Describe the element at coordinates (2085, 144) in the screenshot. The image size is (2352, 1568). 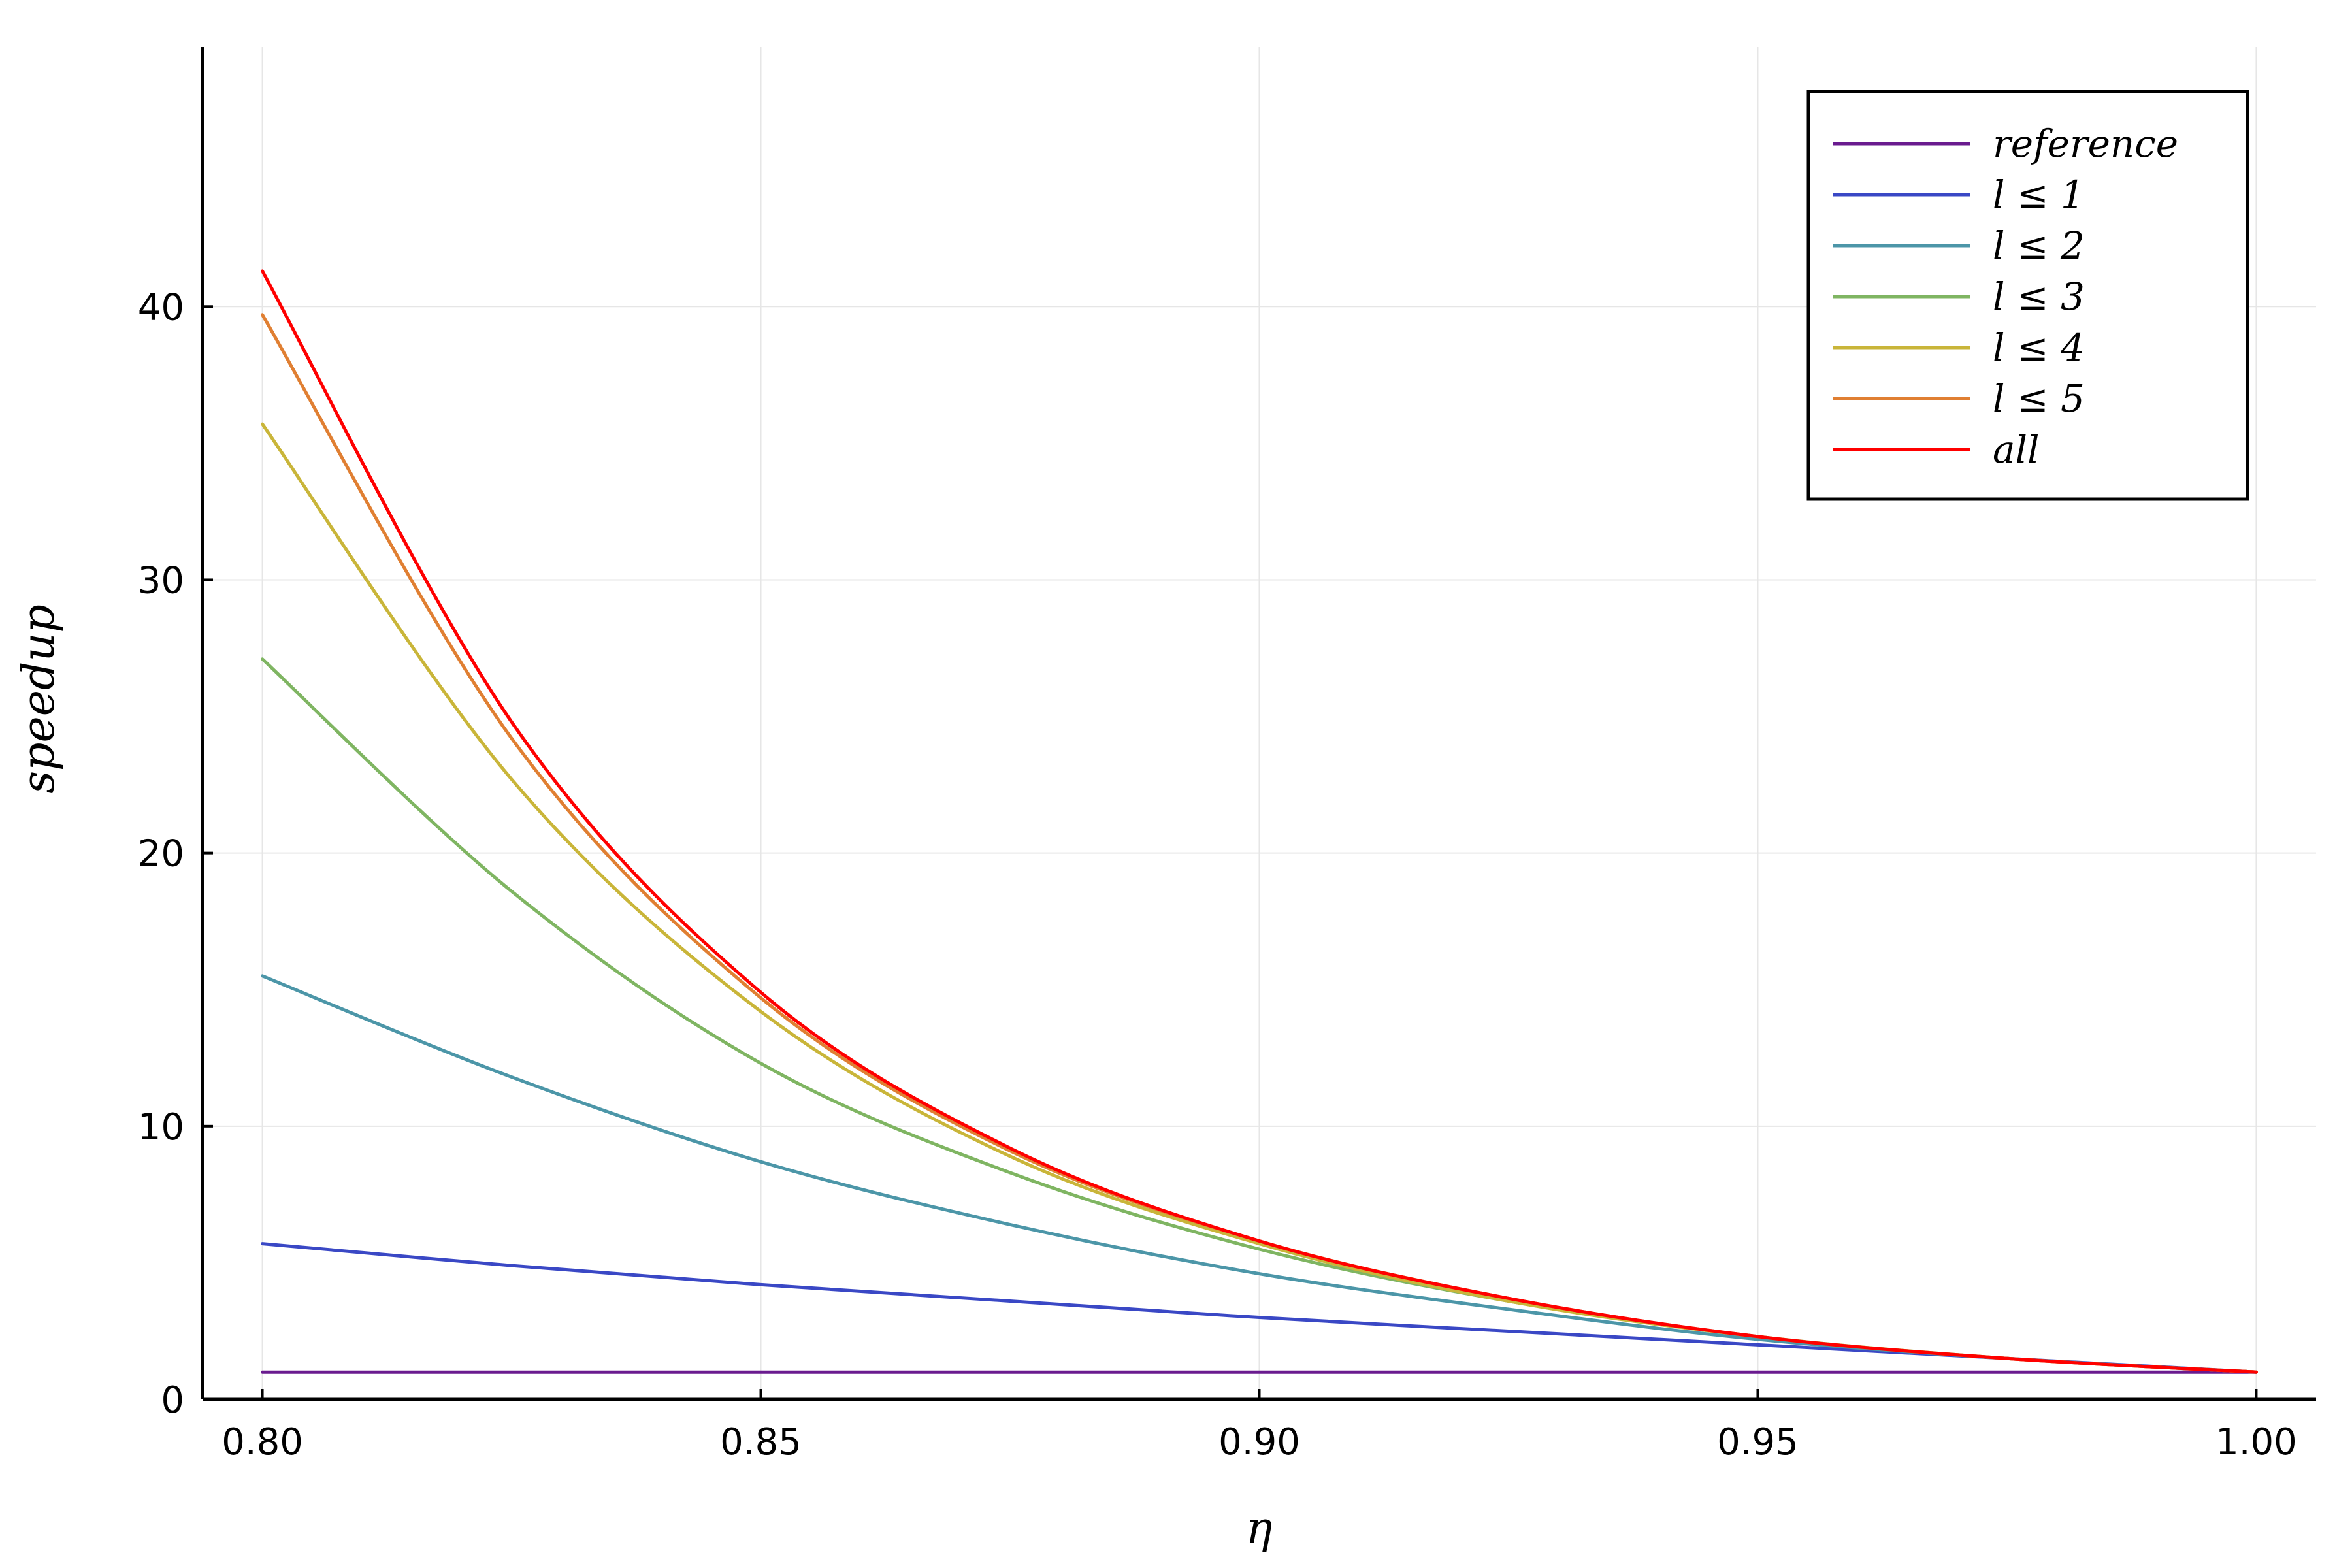
I see `legend-entry: reference` at that location.